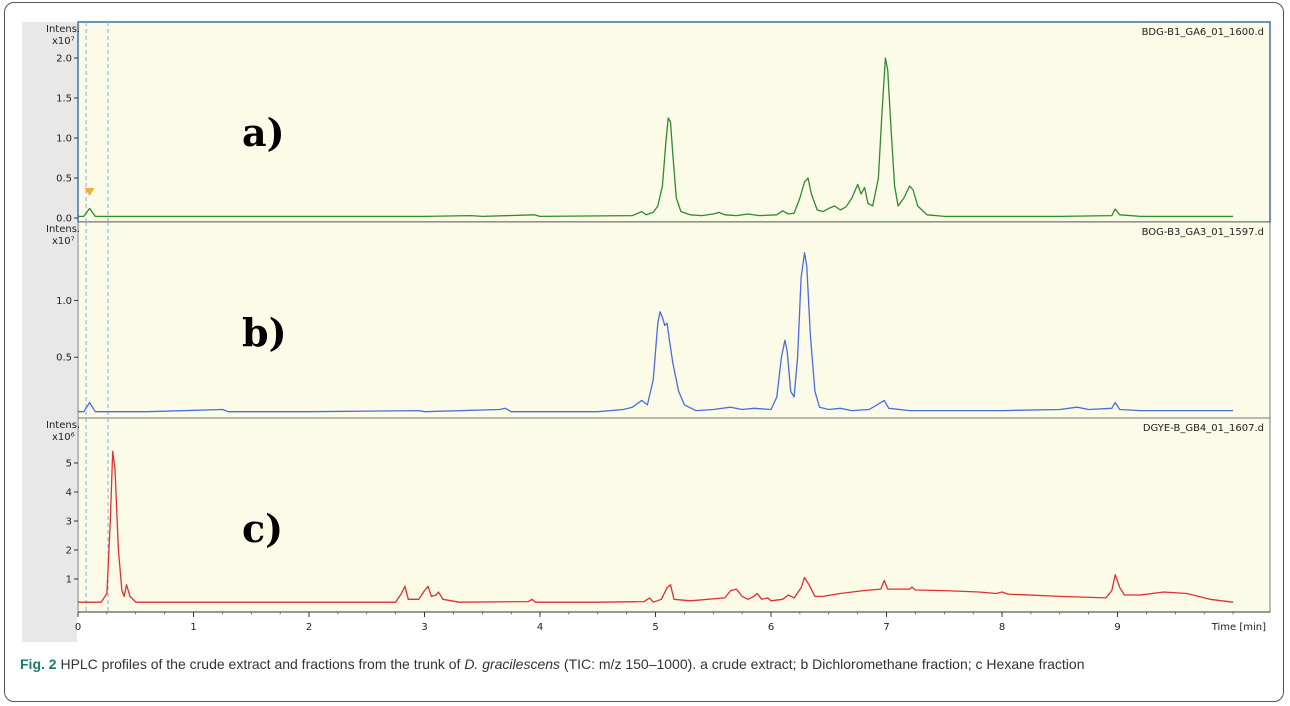 This screenshot has height=706, width=1290. What do you see at coordinates (263, 132) in the screenshot?
I see `panel-letter: a)` at bounding box center [263, 132].